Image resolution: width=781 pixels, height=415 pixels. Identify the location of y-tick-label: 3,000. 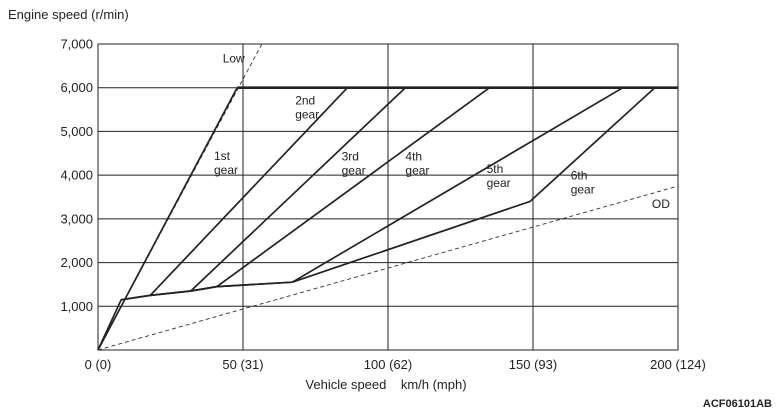
(76, 218).